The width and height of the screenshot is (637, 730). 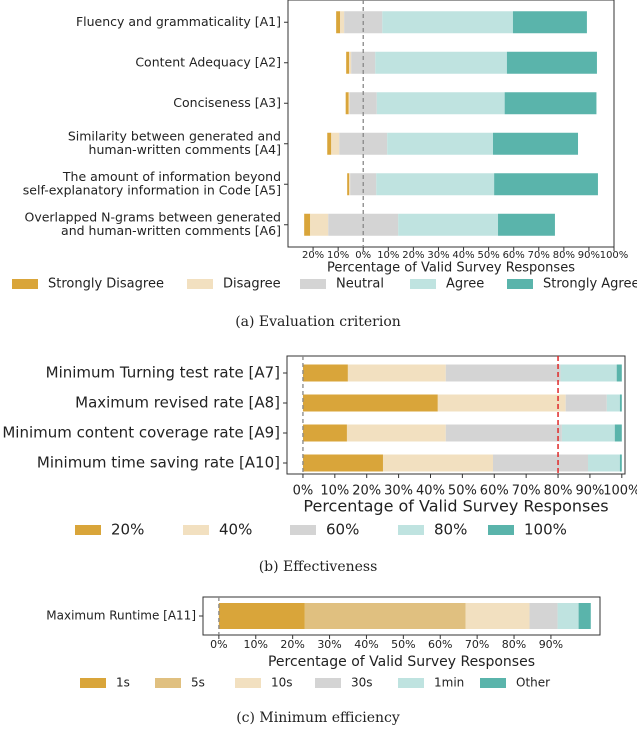 I want to click on x-tick-label: 70%, so click(x=539, y=255).